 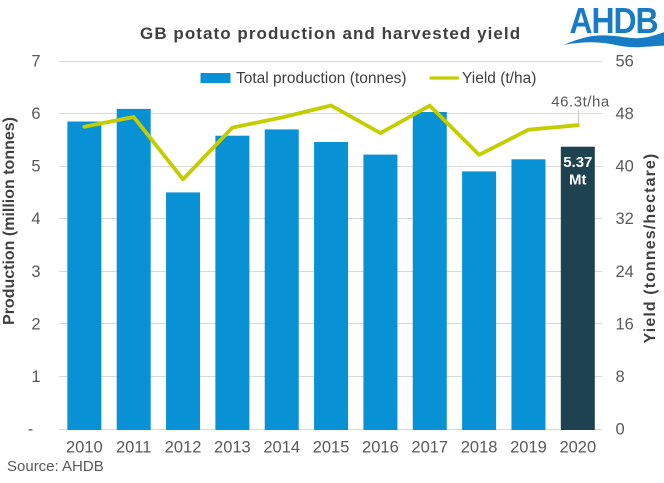 What do you see at coordinates (620, 377) in the screenshot?
I see `svg-text: 8` at bounding box center [620, 377].